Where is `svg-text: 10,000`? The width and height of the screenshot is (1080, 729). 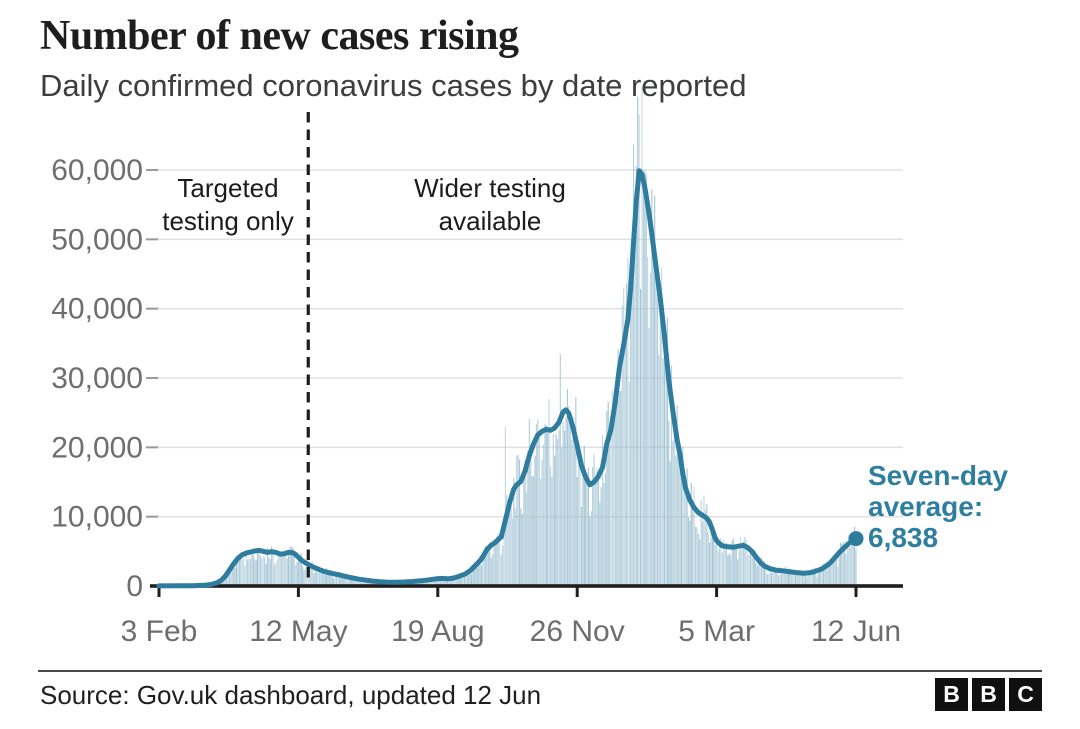 svg-text: 10,000 is located at coordinates (97, 517).